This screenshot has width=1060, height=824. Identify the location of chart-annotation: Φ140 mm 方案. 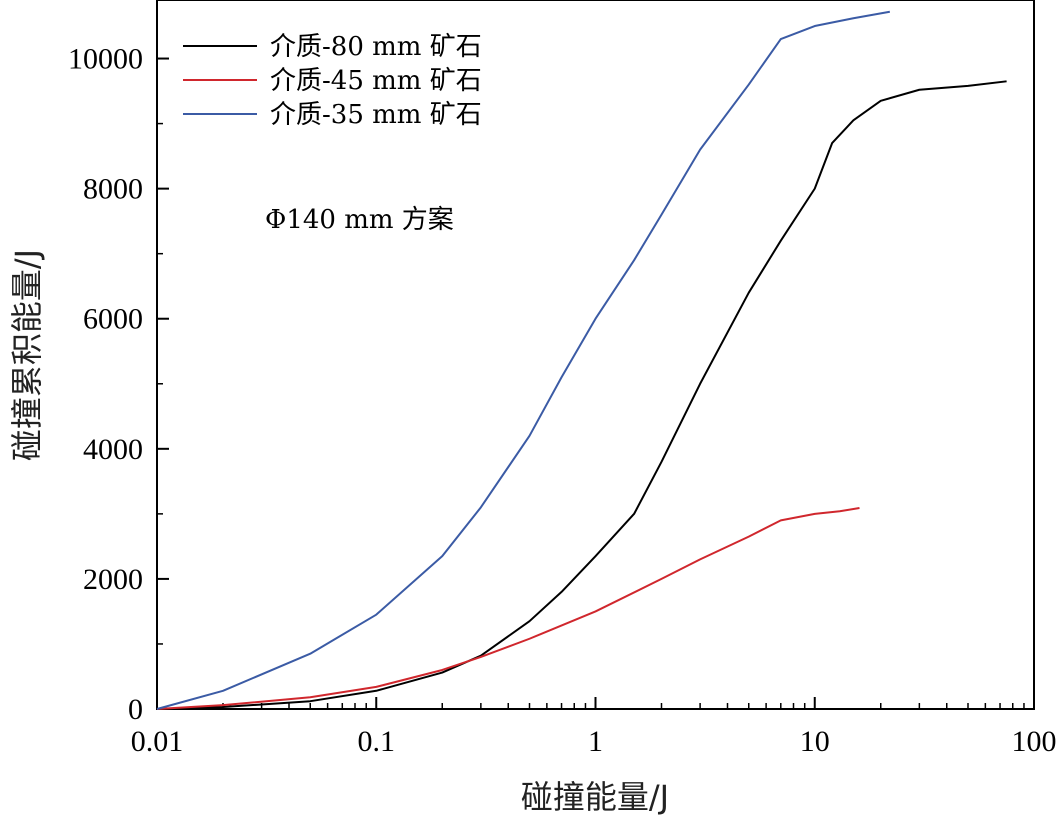
(359, 220).